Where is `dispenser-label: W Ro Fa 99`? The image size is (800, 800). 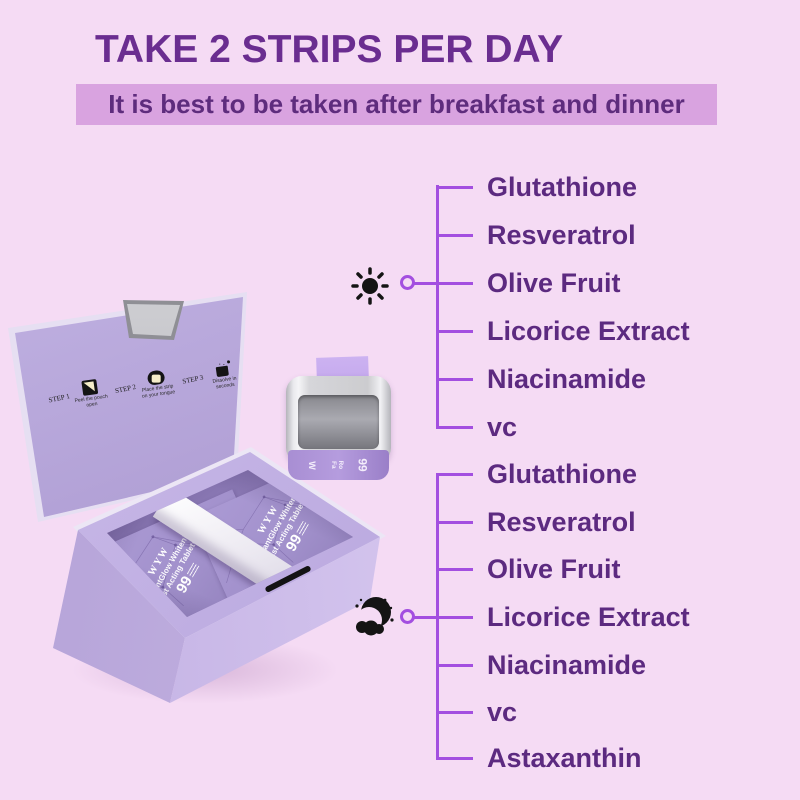
dispenser-label: W Ro Fa 99 is located at coordinates (338, 465).